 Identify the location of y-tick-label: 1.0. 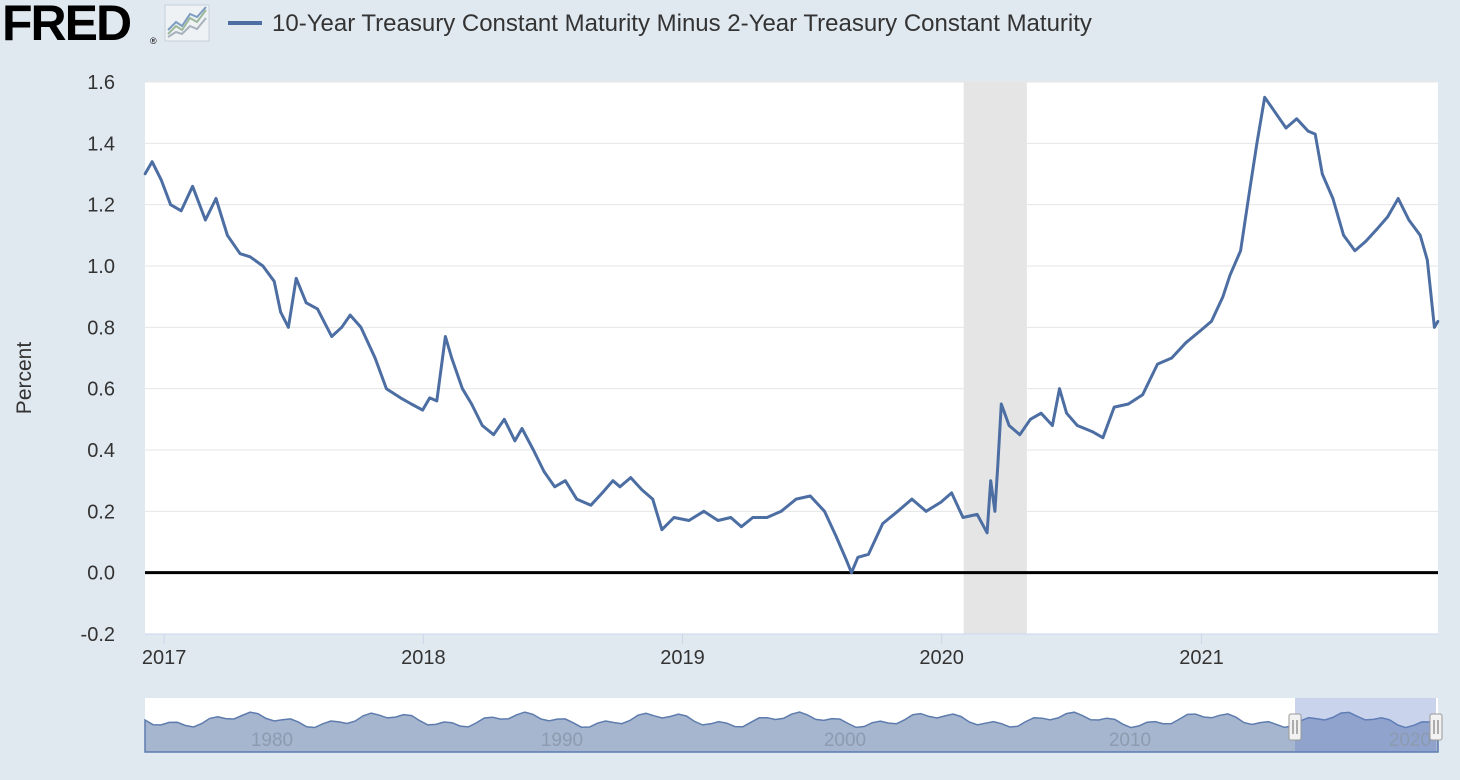
(101, 267).